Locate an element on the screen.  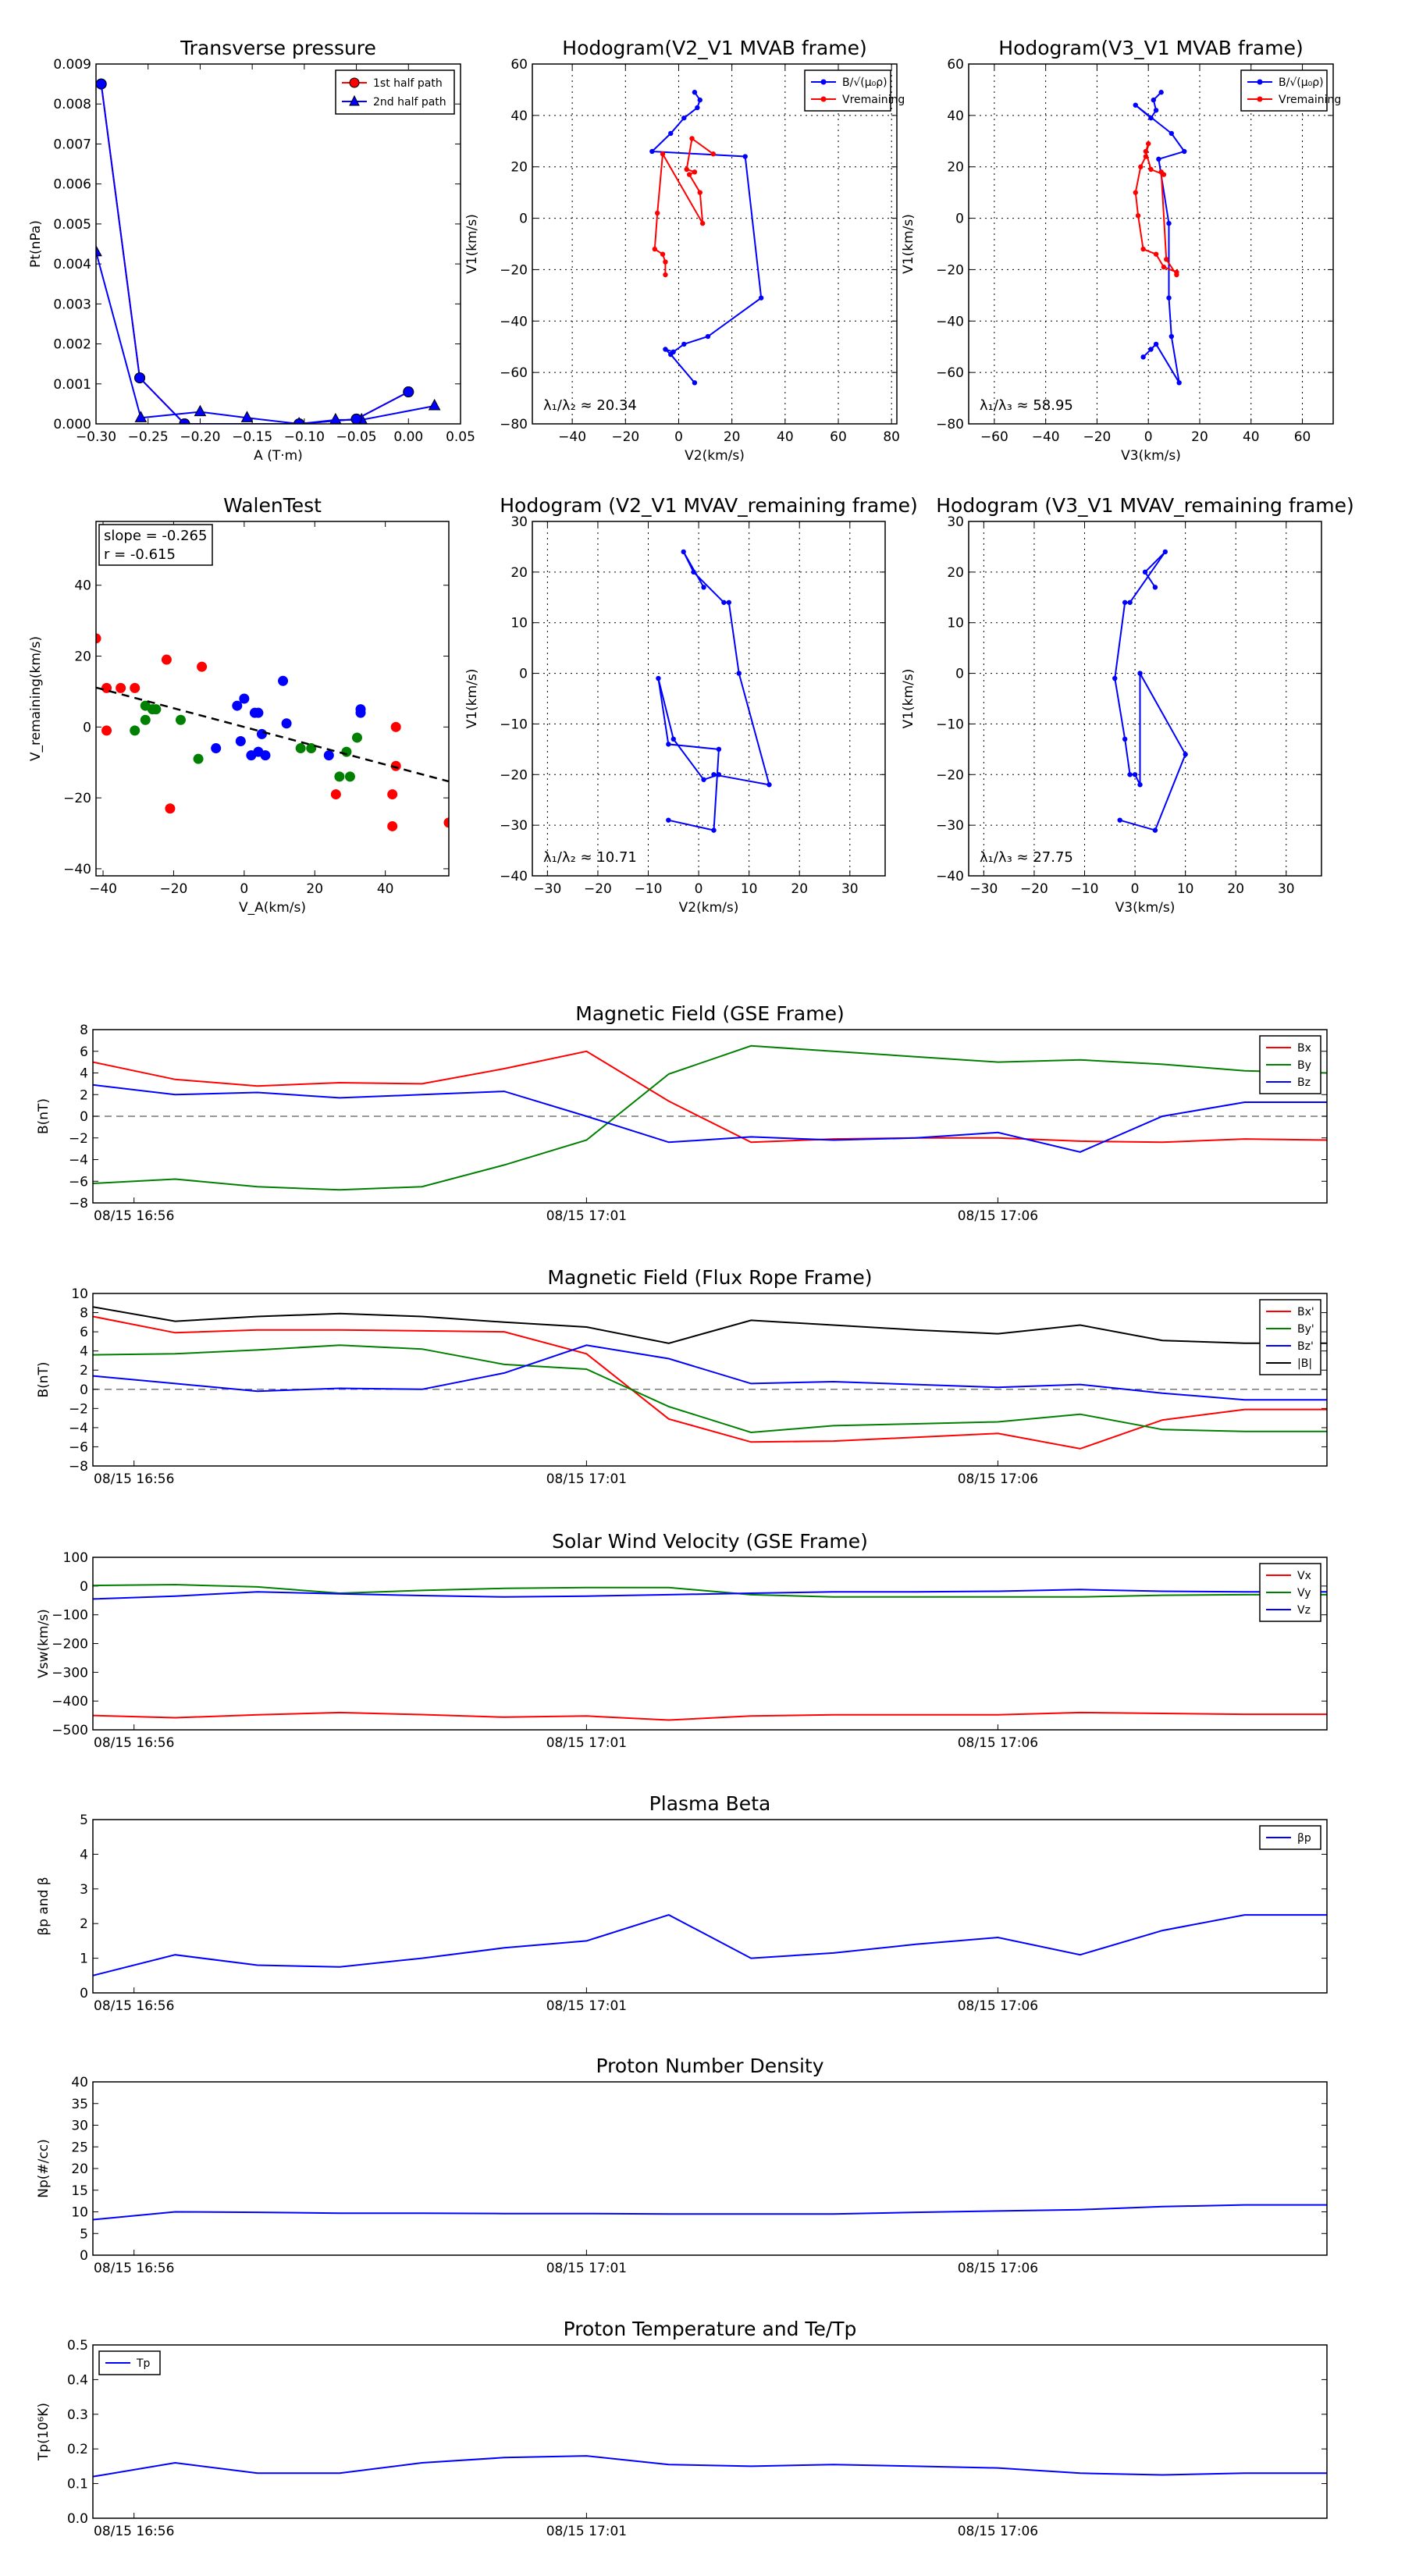
y-tick-label: −2 is located at coordinates (78, 1139).